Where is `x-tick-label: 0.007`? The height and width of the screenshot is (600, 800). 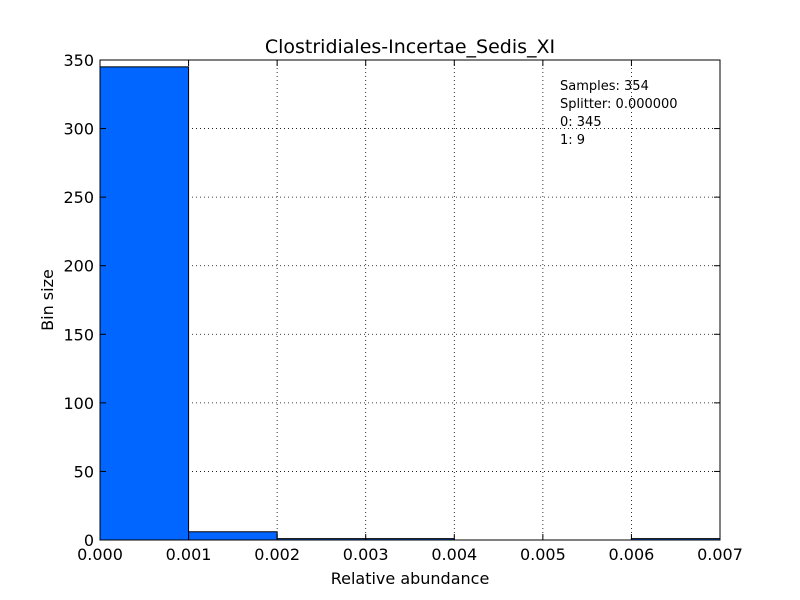 x-tick-label: 0.007 is located at coordinates (720, 554).